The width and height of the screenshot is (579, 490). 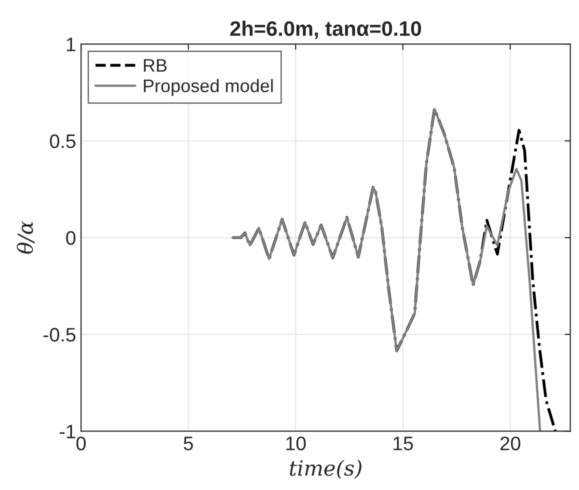 What do you see at coordinates (510, 443) in the screenshot?
I see `x-tick-label: 20` at bounding box center [510, 443].